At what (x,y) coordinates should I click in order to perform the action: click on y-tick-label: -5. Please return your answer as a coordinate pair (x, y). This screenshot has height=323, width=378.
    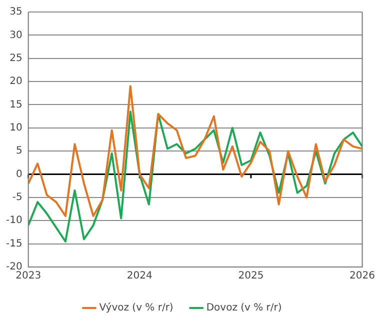
    Looking at the image, I should click on (17, 198).